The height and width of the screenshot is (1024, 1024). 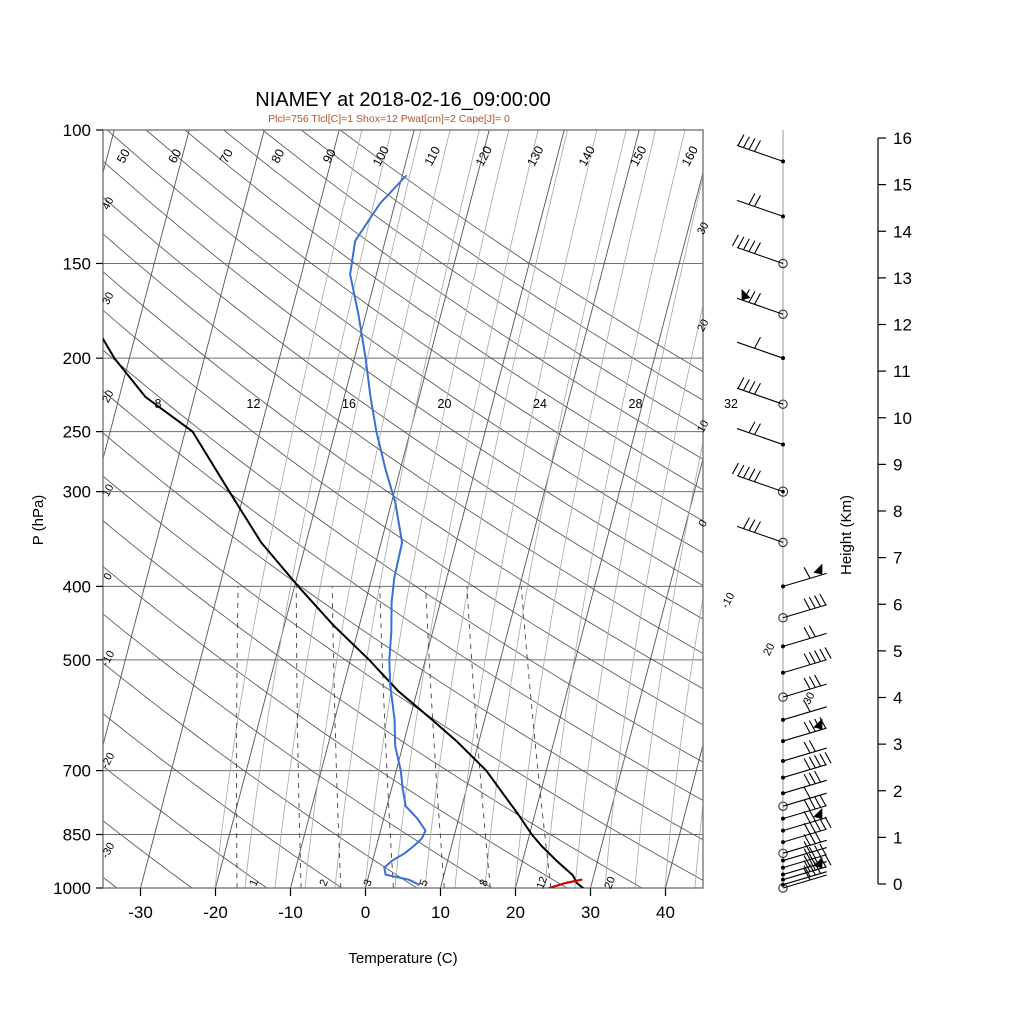 I want to click on moist-adiabat-label: 12, so click(x=254, y=404).